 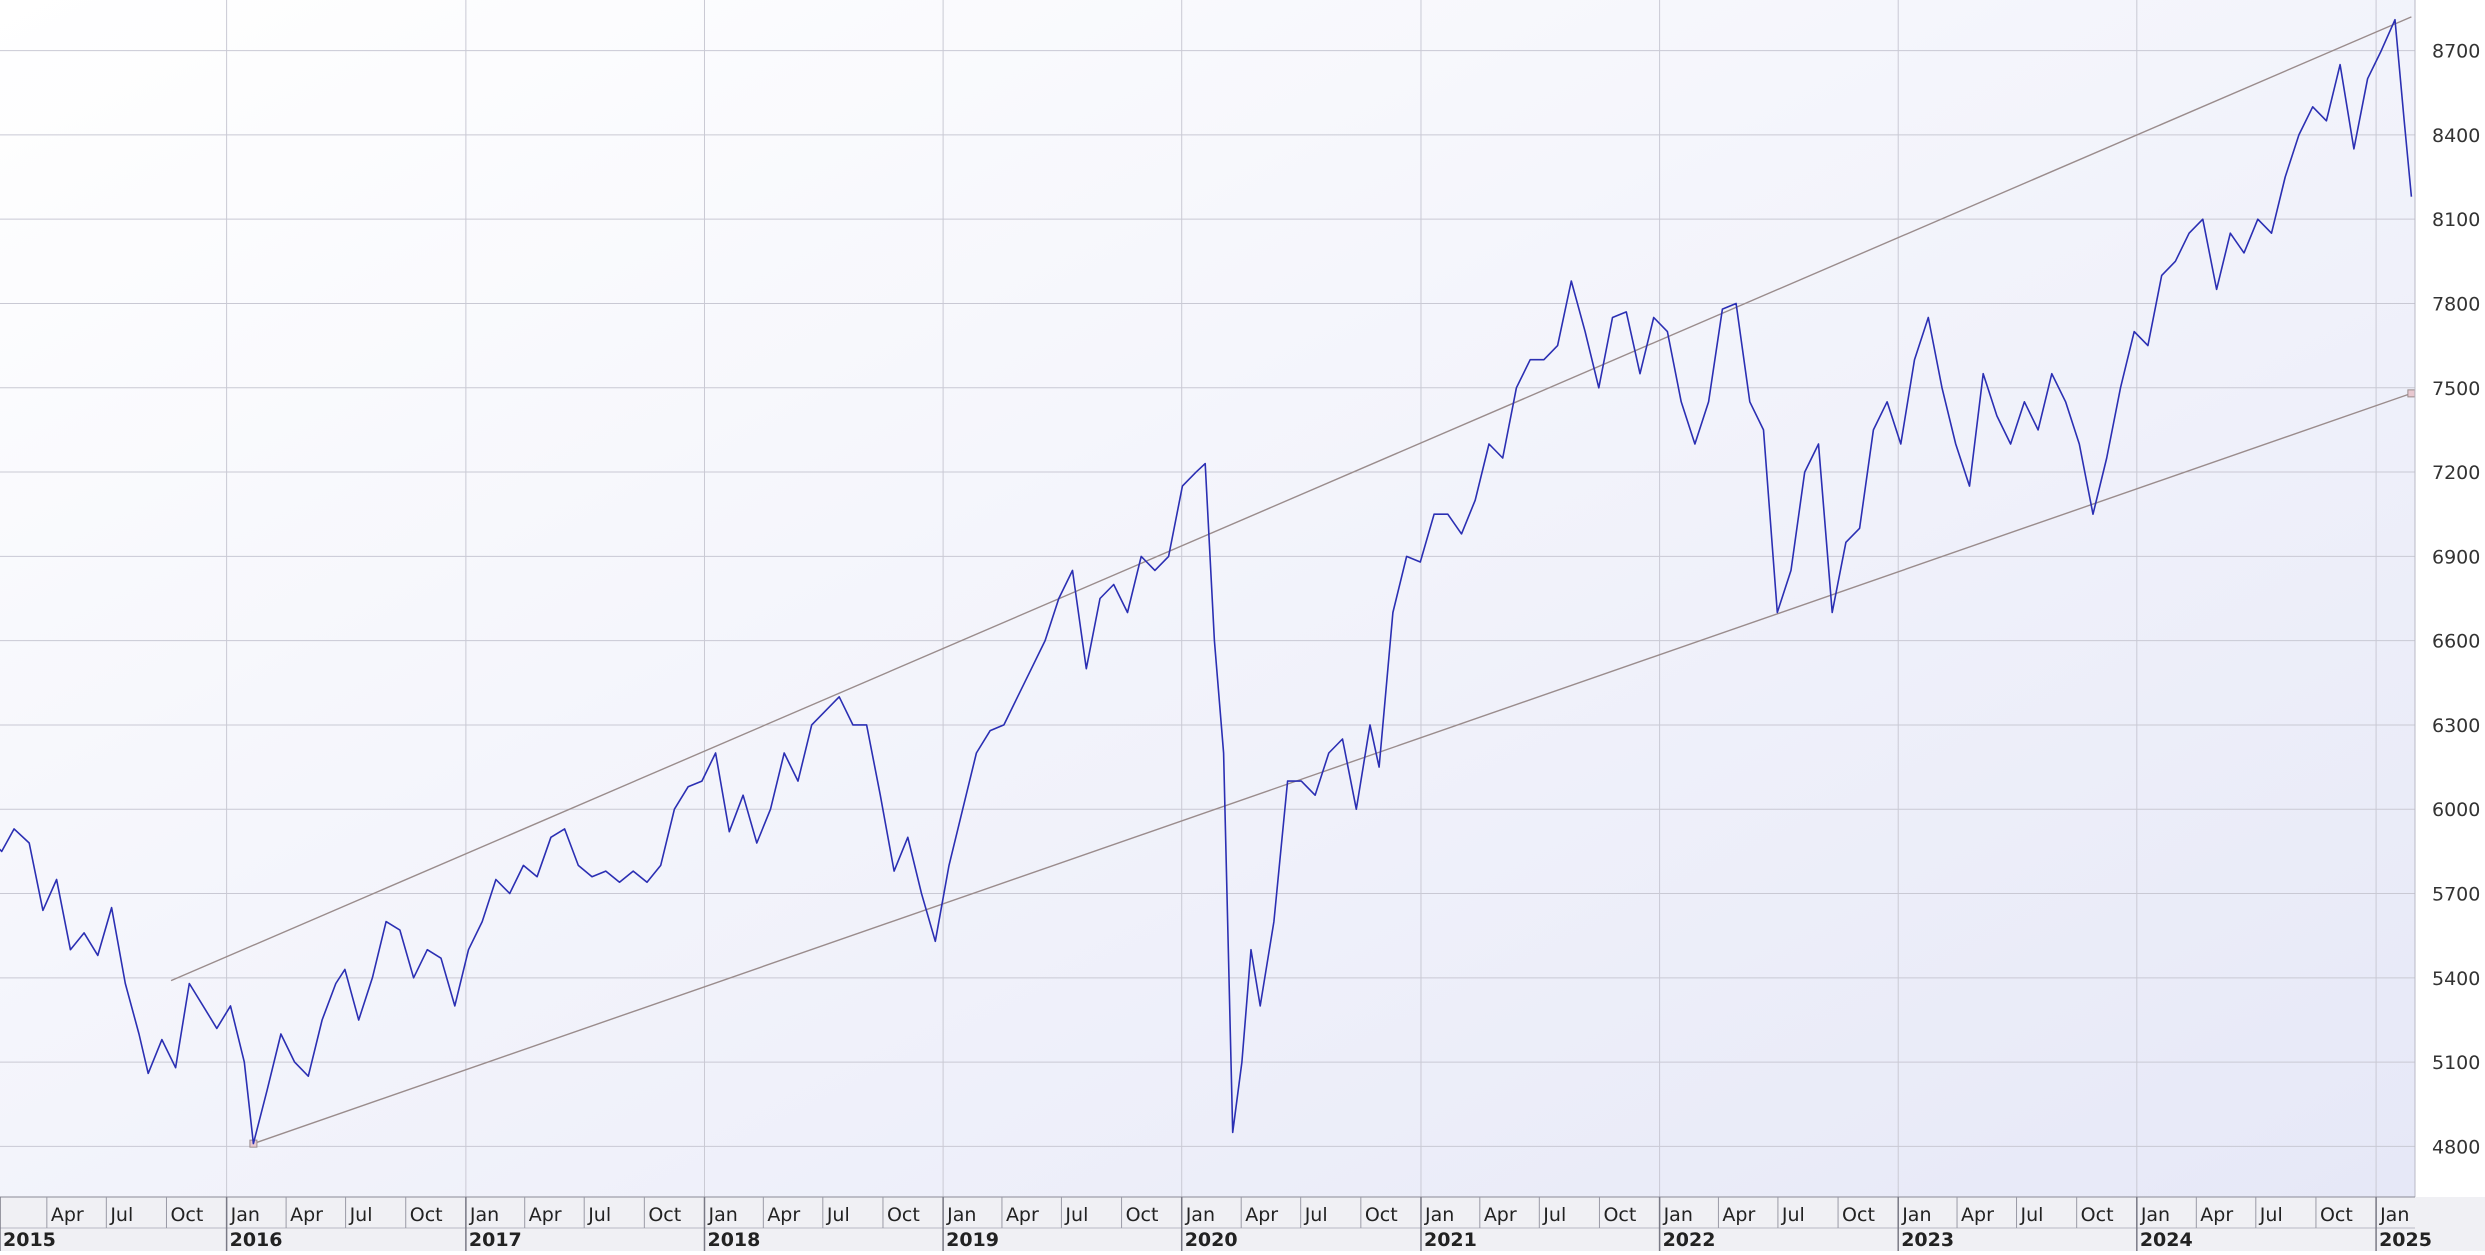 I want to click on y-tick-label: 6900, so click(x=2456, y=557).